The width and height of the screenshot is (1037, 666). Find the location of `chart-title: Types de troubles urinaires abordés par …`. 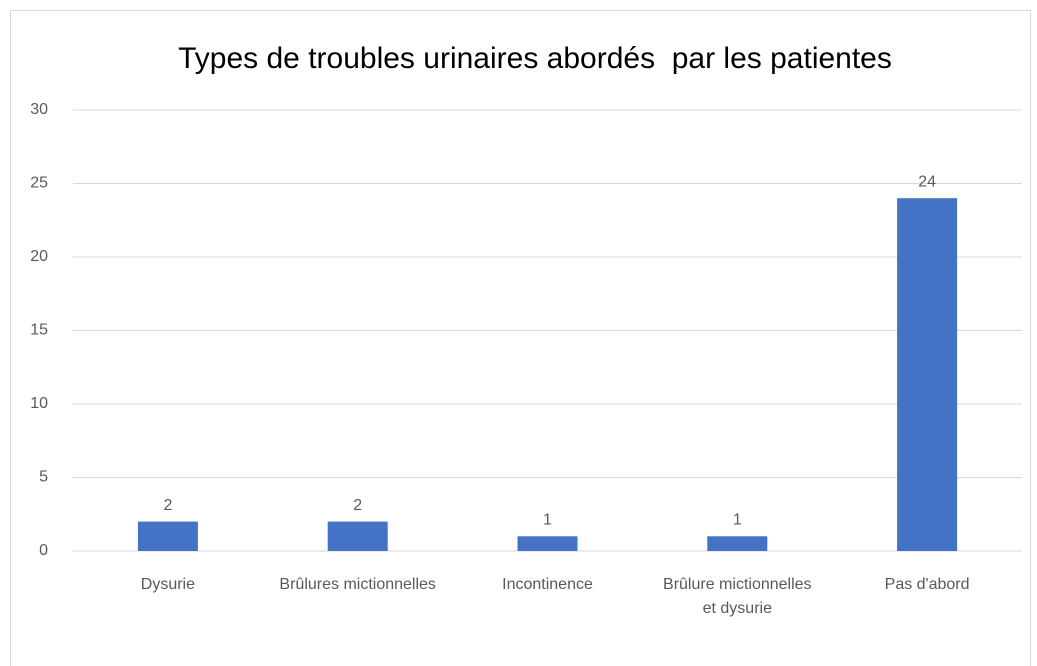

chart-title: Types de troubles urinaires abordés par … is located at coordinates (535, 58).